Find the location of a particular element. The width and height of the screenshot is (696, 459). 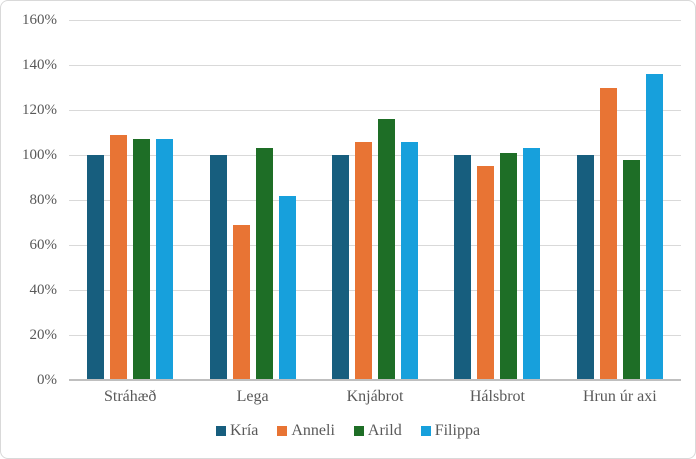

gridline-100- is located at coordinates (375, 155).